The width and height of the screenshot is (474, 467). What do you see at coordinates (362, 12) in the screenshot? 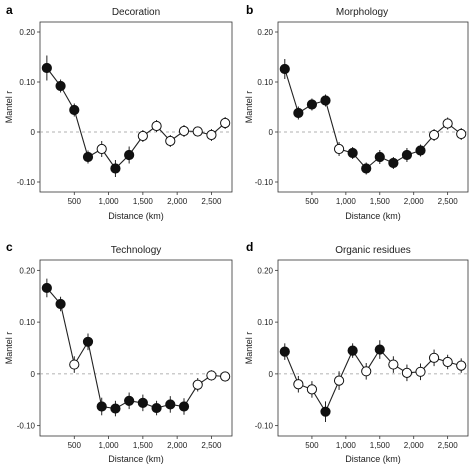
I see `panel-title: Morphology` at bounding box center [362, 12].